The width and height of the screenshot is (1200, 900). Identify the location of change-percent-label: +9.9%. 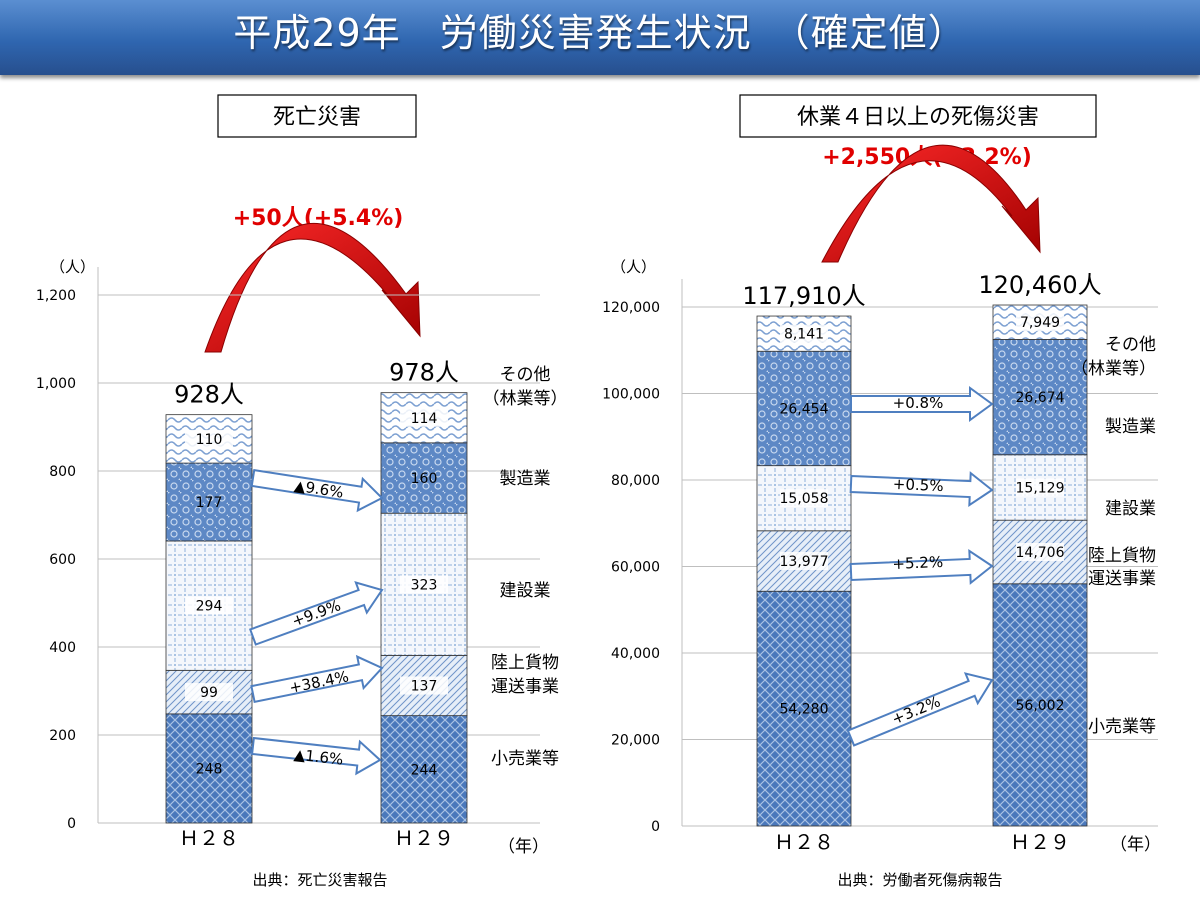
(316, 613).